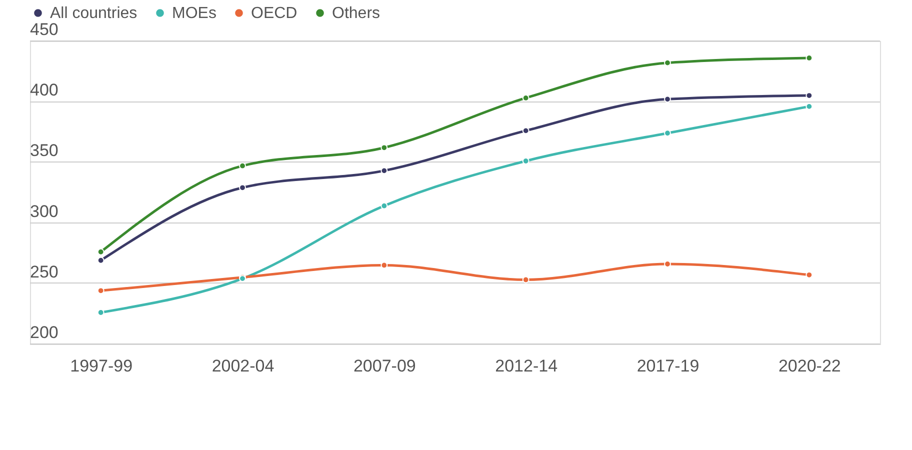 This screenshot has height=450, width=912. What do you see at coordinates (44, 90) in the screenshot?
I see `y-tick-label: 400` at bounding box center [44, 90].